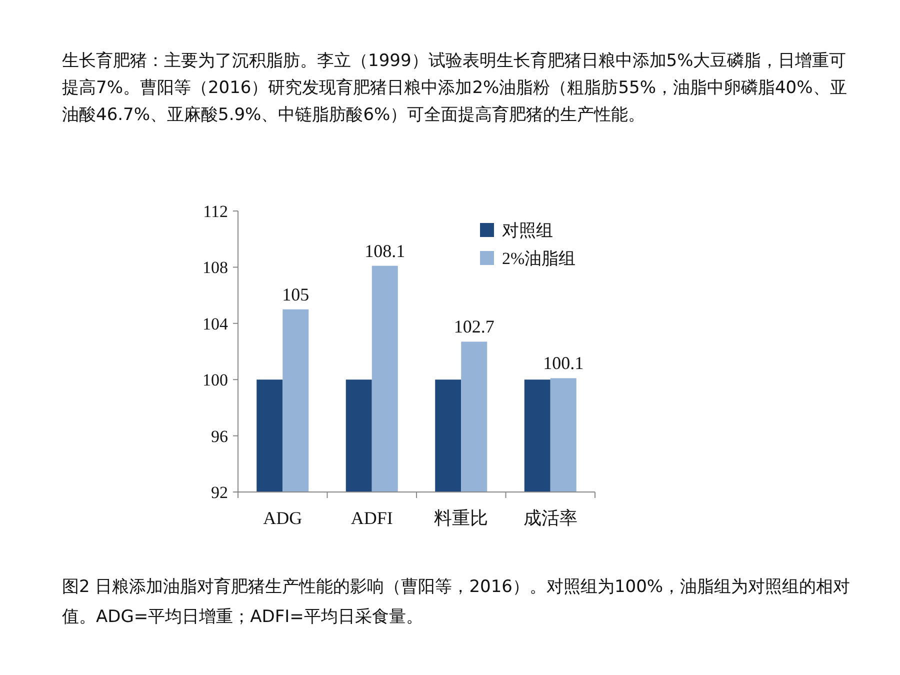  Describe the element at coordinates (461, 518) in the screenshot. I see `x-tick-label: 料重比` at that location.